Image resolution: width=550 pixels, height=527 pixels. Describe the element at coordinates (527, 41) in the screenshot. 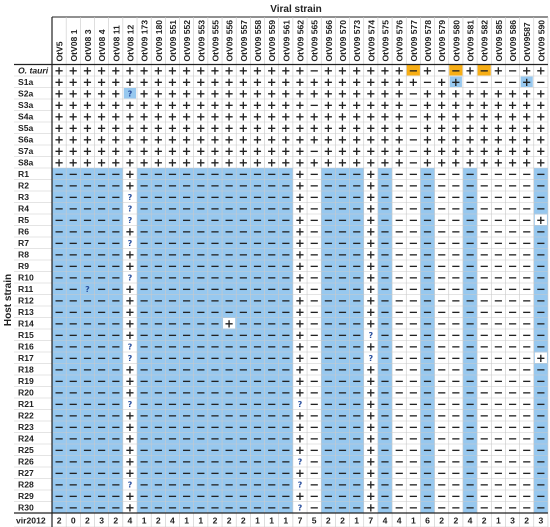

I see `column-header: OtV09587` at that location.